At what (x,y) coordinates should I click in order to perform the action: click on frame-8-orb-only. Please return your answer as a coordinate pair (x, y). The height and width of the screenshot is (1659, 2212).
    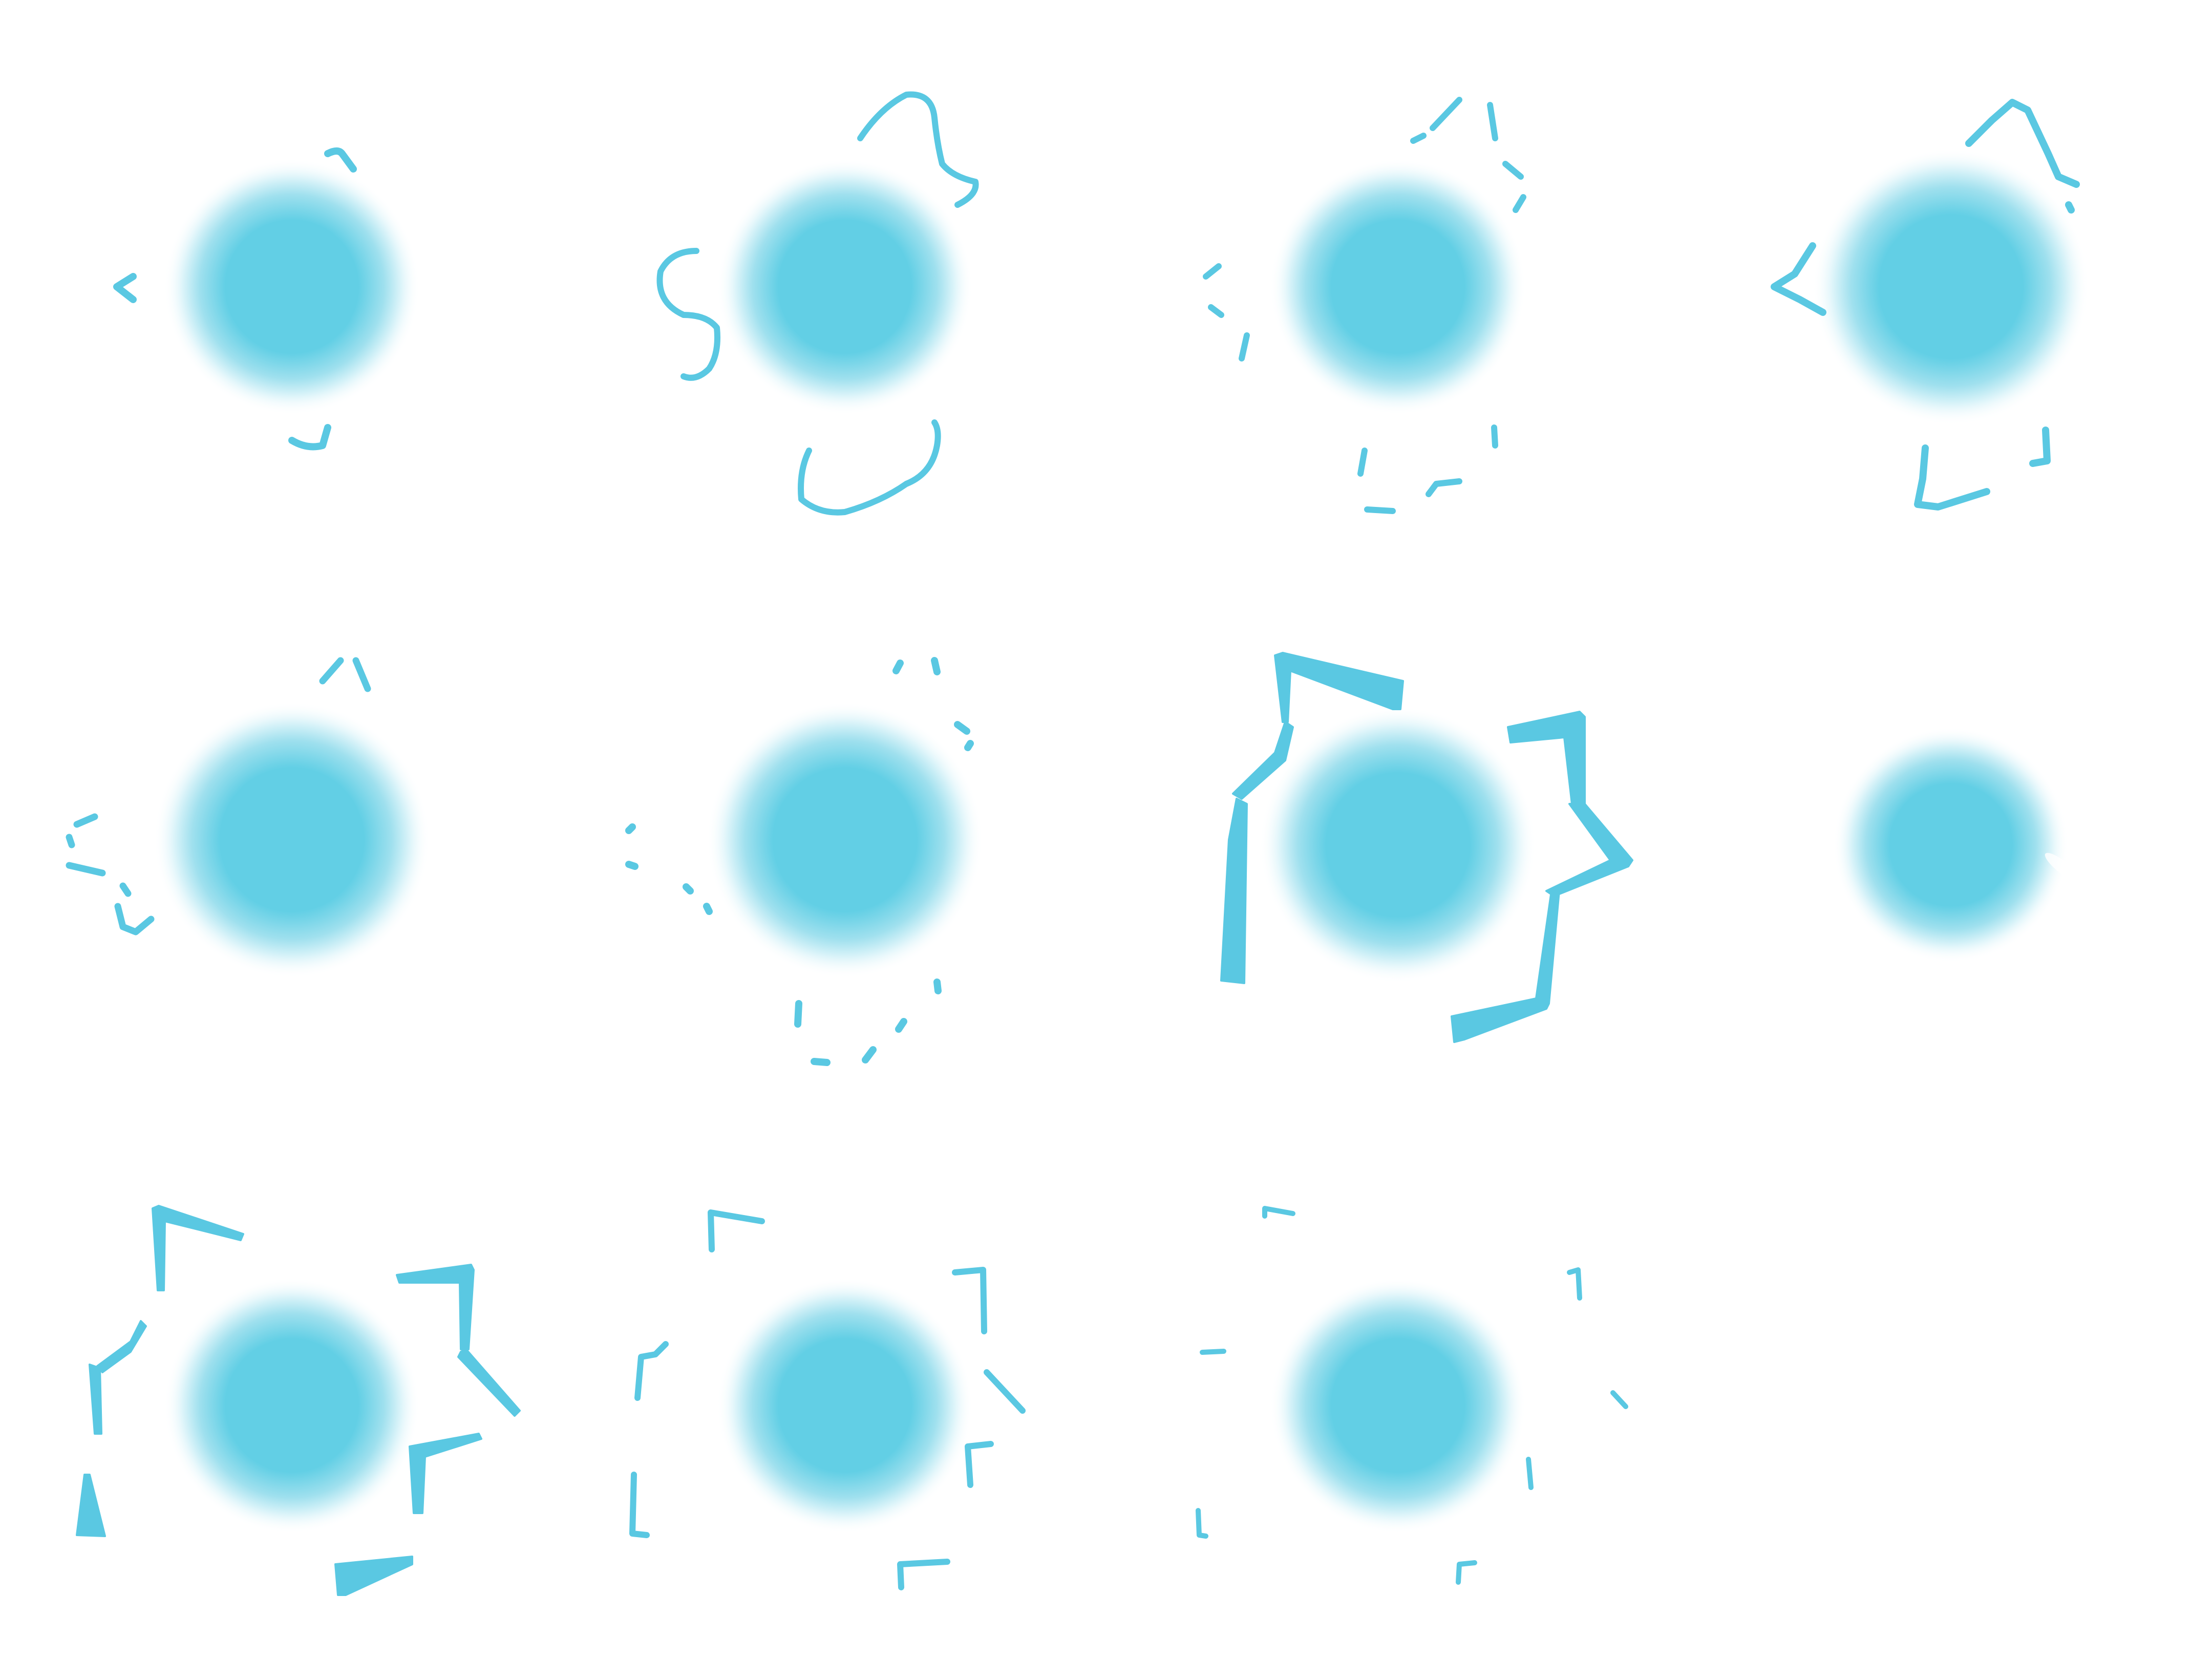
    Looking at the image, I should click on (1936, 829).